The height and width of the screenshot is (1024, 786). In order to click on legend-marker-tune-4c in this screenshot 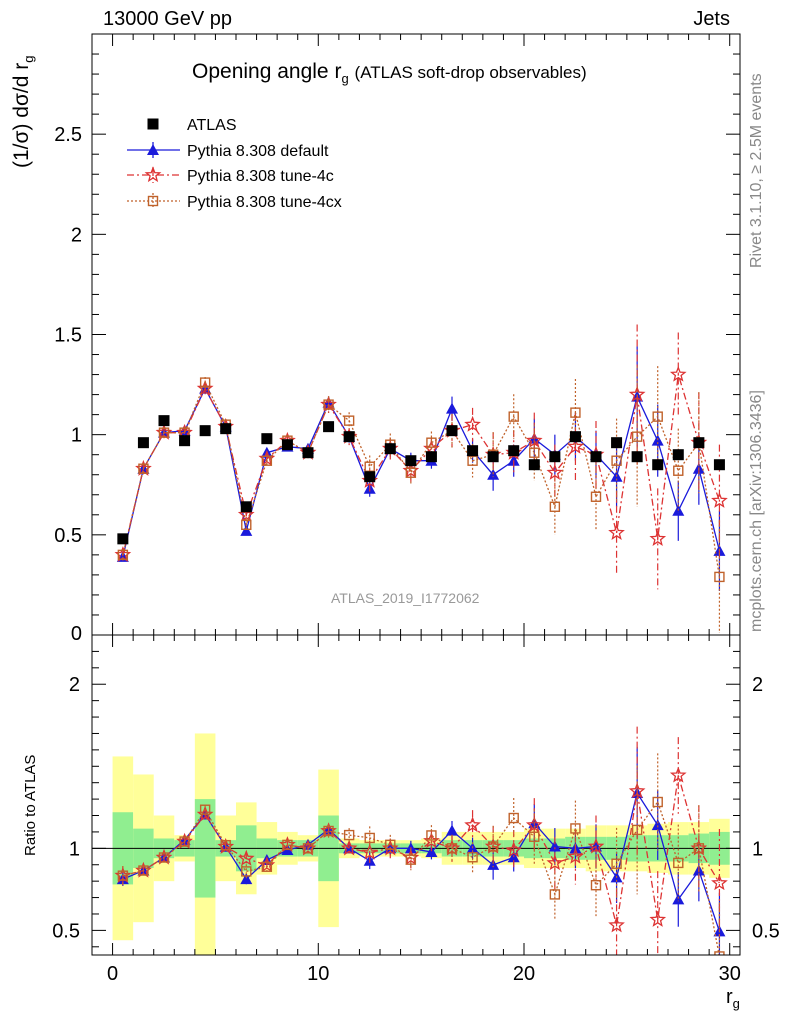, I will do `click(153, 174)`.